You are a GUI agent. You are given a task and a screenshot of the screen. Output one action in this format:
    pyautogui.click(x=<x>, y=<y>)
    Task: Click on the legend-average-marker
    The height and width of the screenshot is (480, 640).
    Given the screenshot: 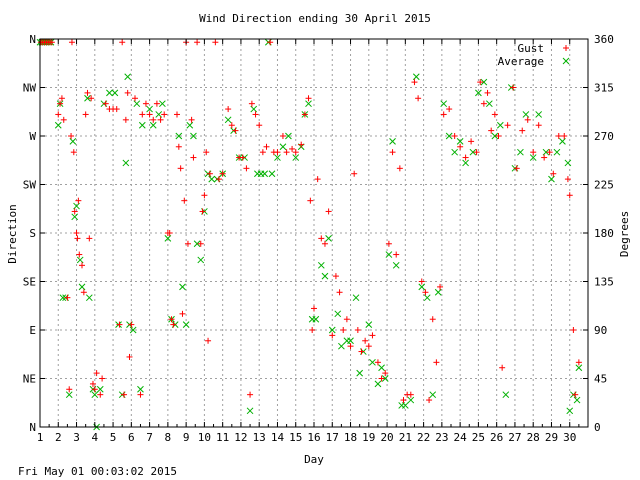 What is the action you would take?
    pyautogui.click(x=566, y=61)
    